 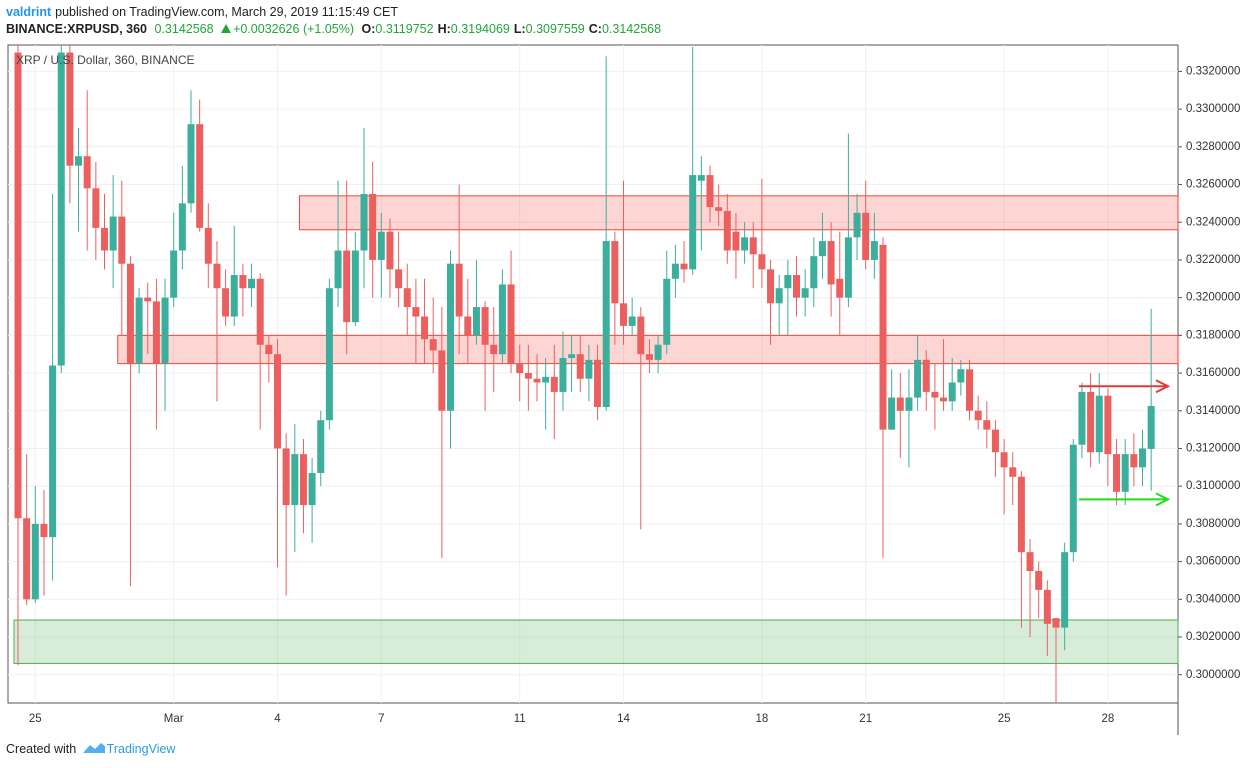 I want to click on x-tick-label: 28, so click(x=1108, y=719).